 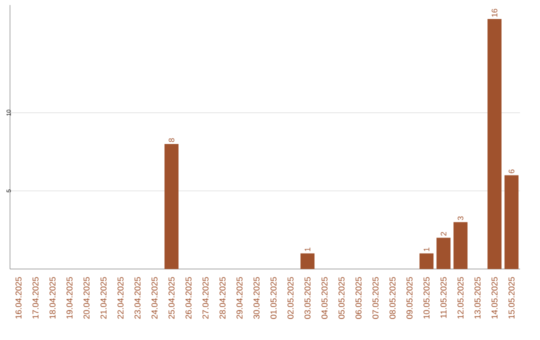 I want to click on x-tick-label: 05.05.2025, so click(x=341, y=298).